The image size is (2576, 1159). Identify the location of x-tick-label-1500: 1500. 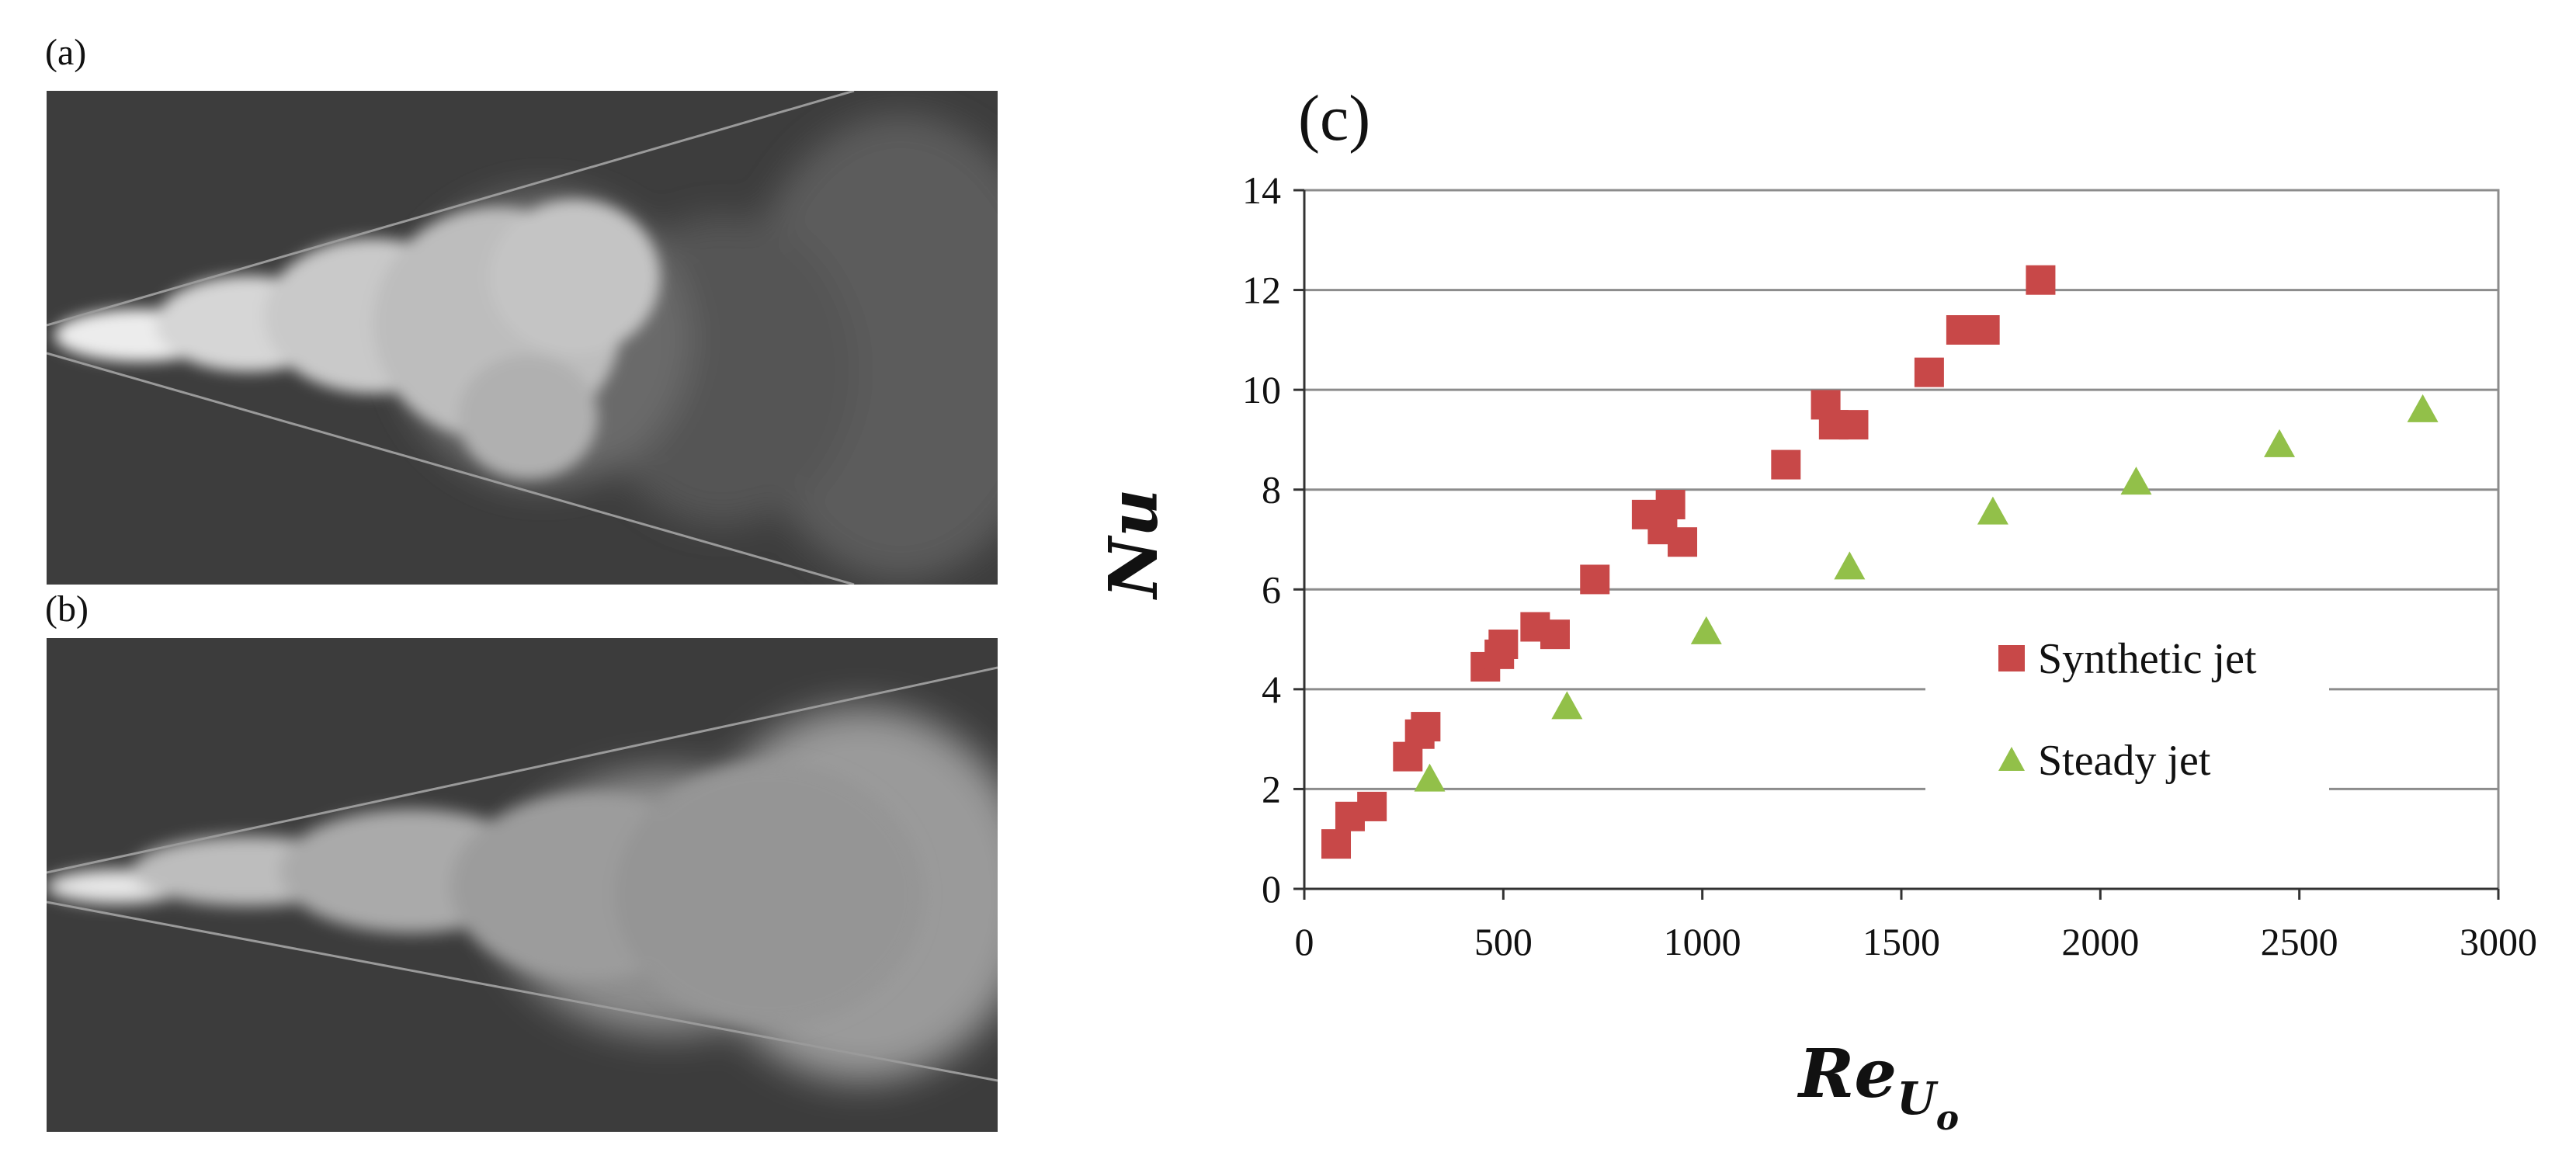
(1901, 942).